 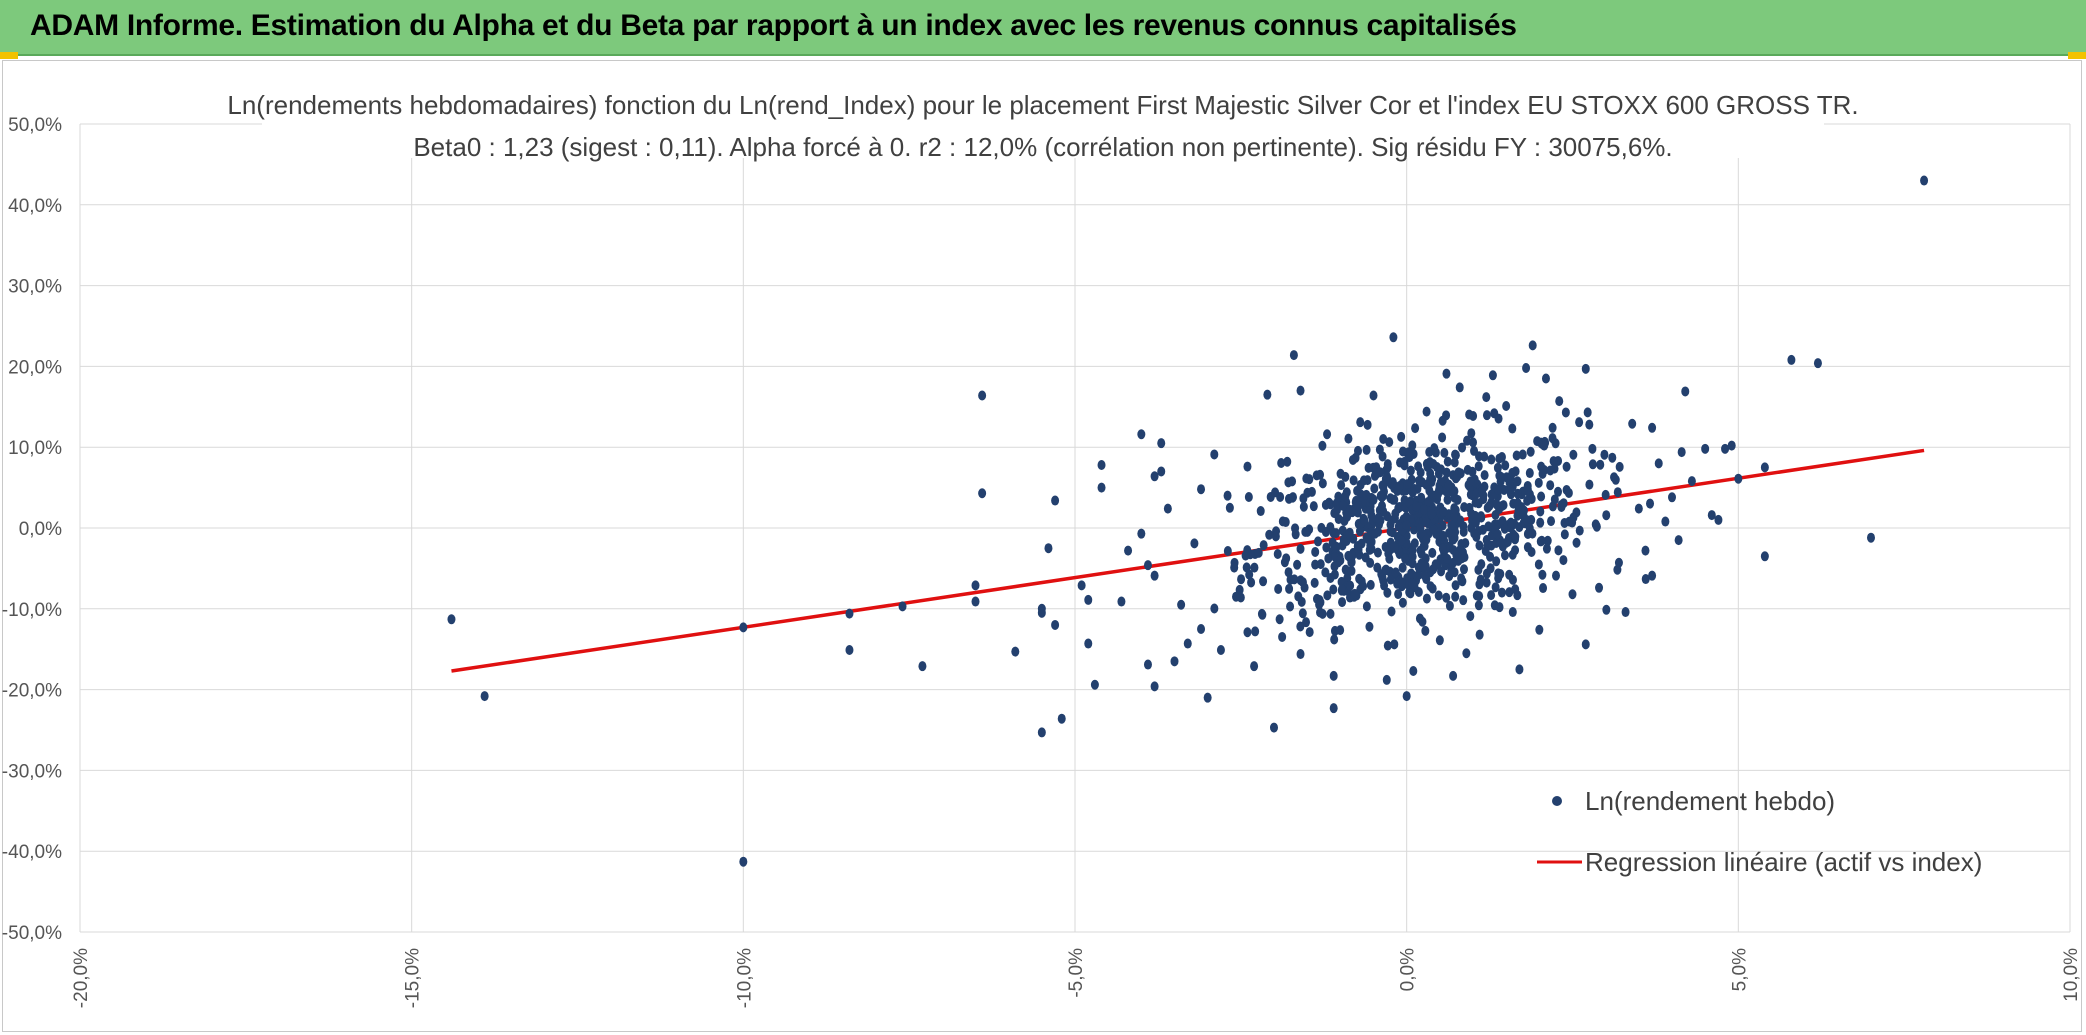 I want to click on y-tick-label: 50,0%, so click(x=35, y=125).